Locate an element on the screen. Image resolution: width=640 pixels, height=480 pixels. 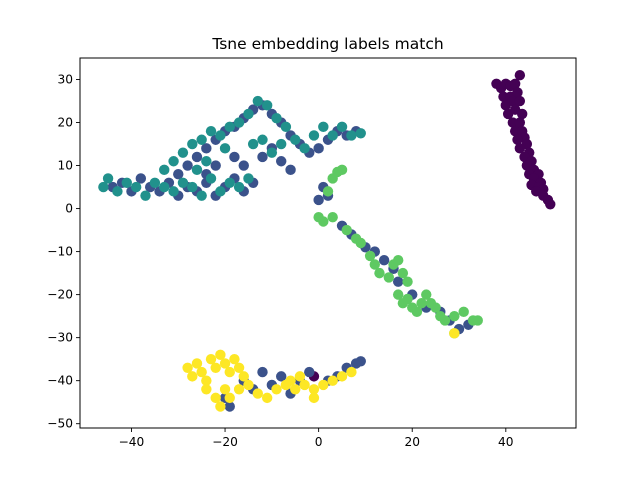
y-tick-label: −40 is located at coordinates (60, 381).